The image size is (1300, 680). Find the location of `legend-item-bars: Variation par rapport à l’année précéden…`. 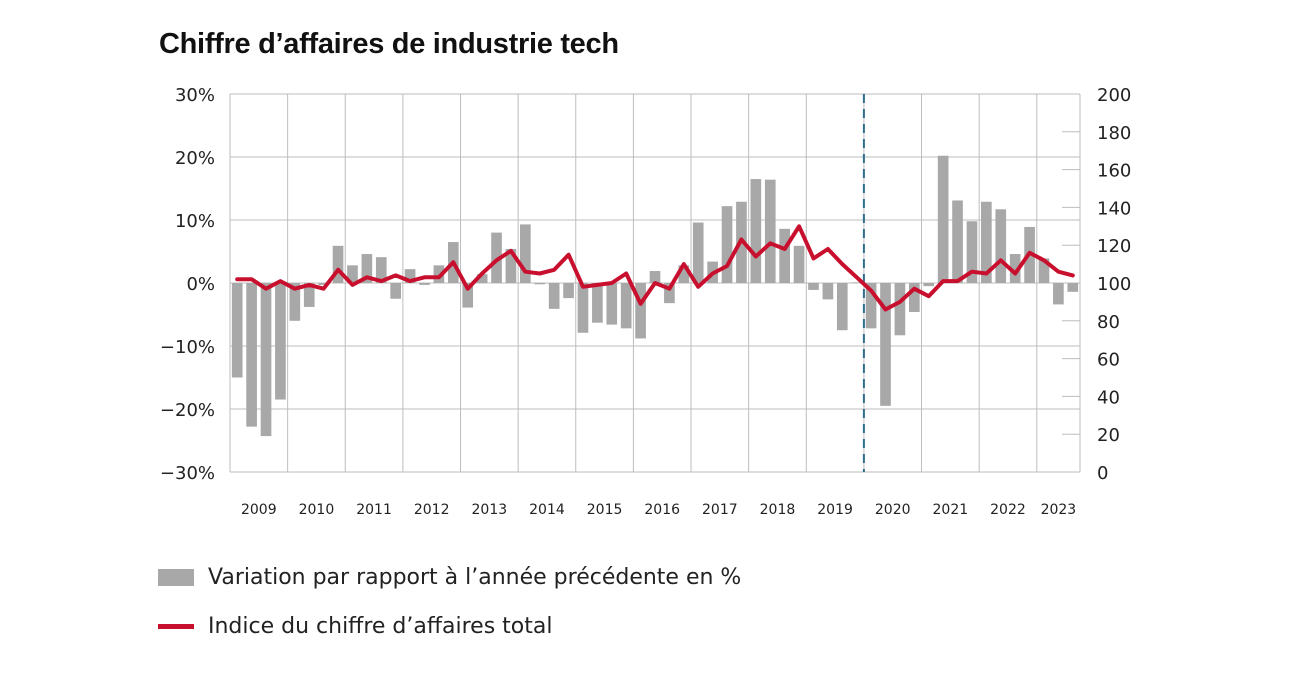

legend-item-bars: Variation par rapport à l’année précéden… is located at coordinates (450, 577).